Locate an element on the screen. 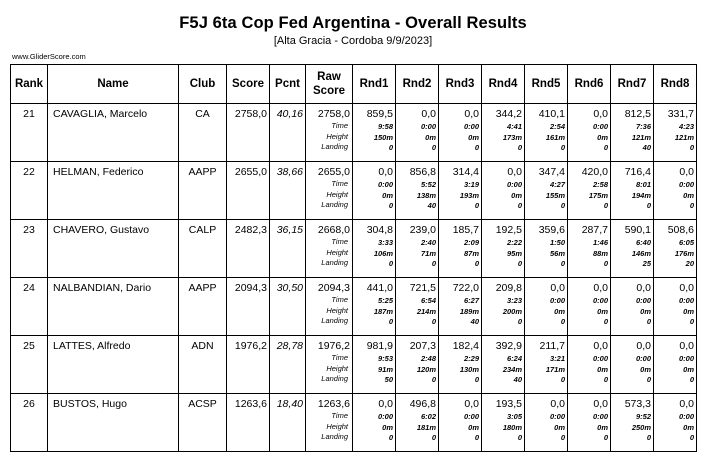 This screenshot has height=464, width=706. col-rnd2: Rnd2 is located at coordinates (417, 84).